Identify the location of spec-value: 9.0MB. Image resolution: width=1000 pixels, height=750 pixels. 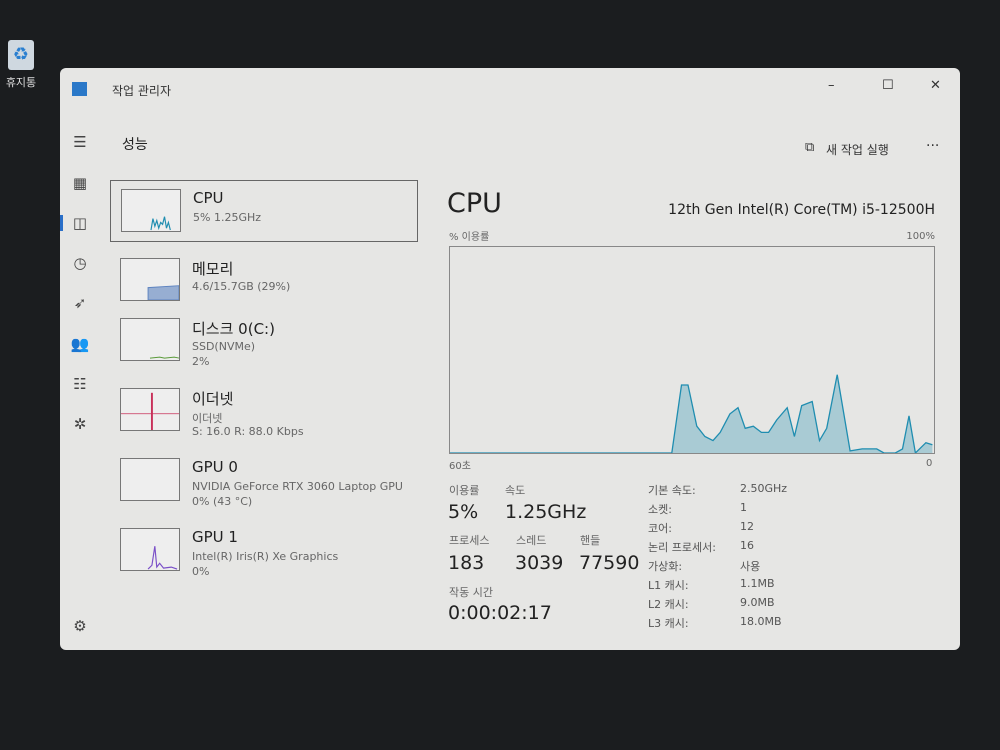
(757, 602).